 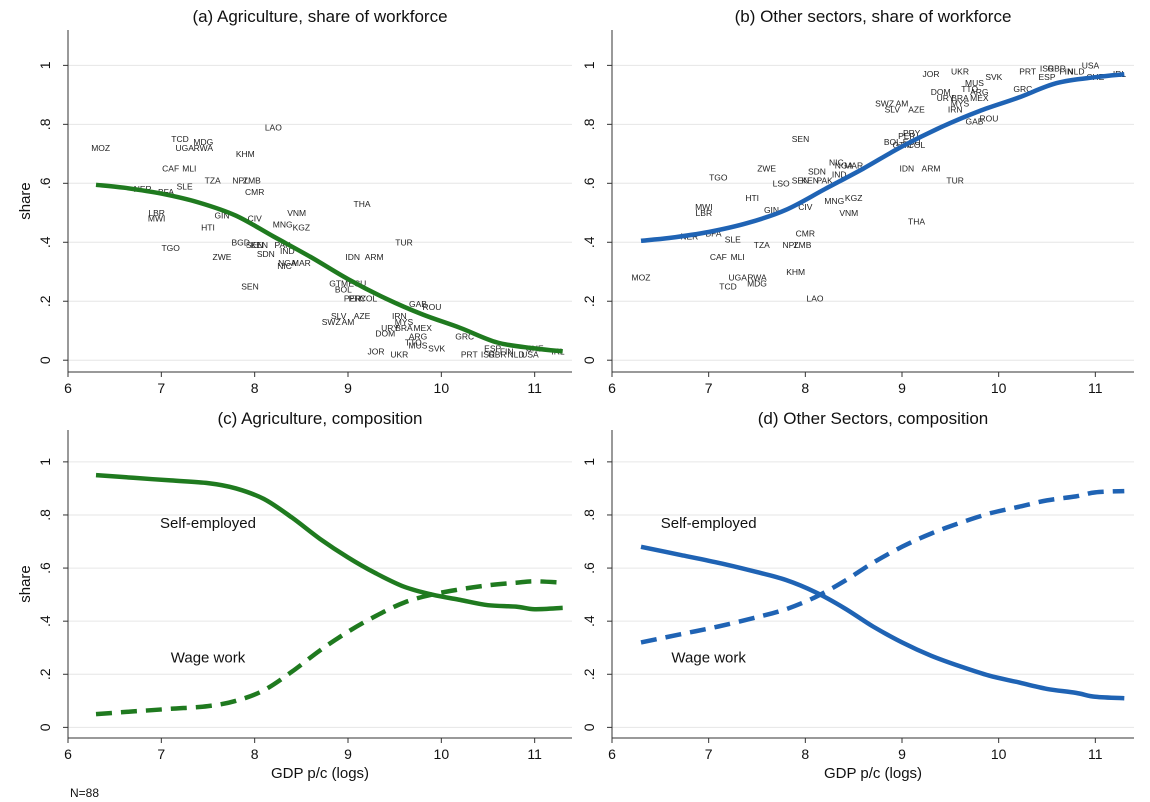 What do you see at coordinates (240, 242) in the screenshot?
I see `country-label-bgd: BGD` at bounding box center [240, 242].